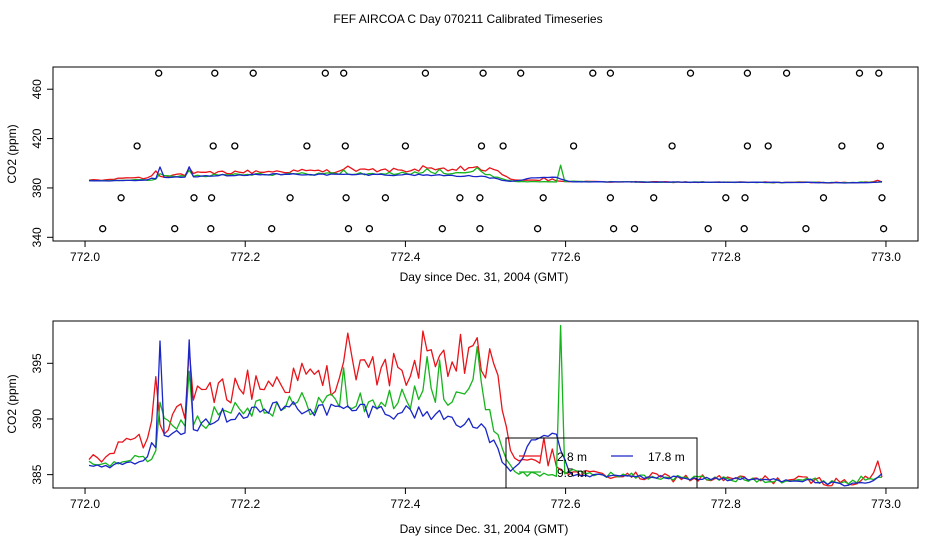 The width and height of the screenshot is (936, 540). I want to click on legend: 2.8 m 9.5 m 17.8 m, so click(601, 463).